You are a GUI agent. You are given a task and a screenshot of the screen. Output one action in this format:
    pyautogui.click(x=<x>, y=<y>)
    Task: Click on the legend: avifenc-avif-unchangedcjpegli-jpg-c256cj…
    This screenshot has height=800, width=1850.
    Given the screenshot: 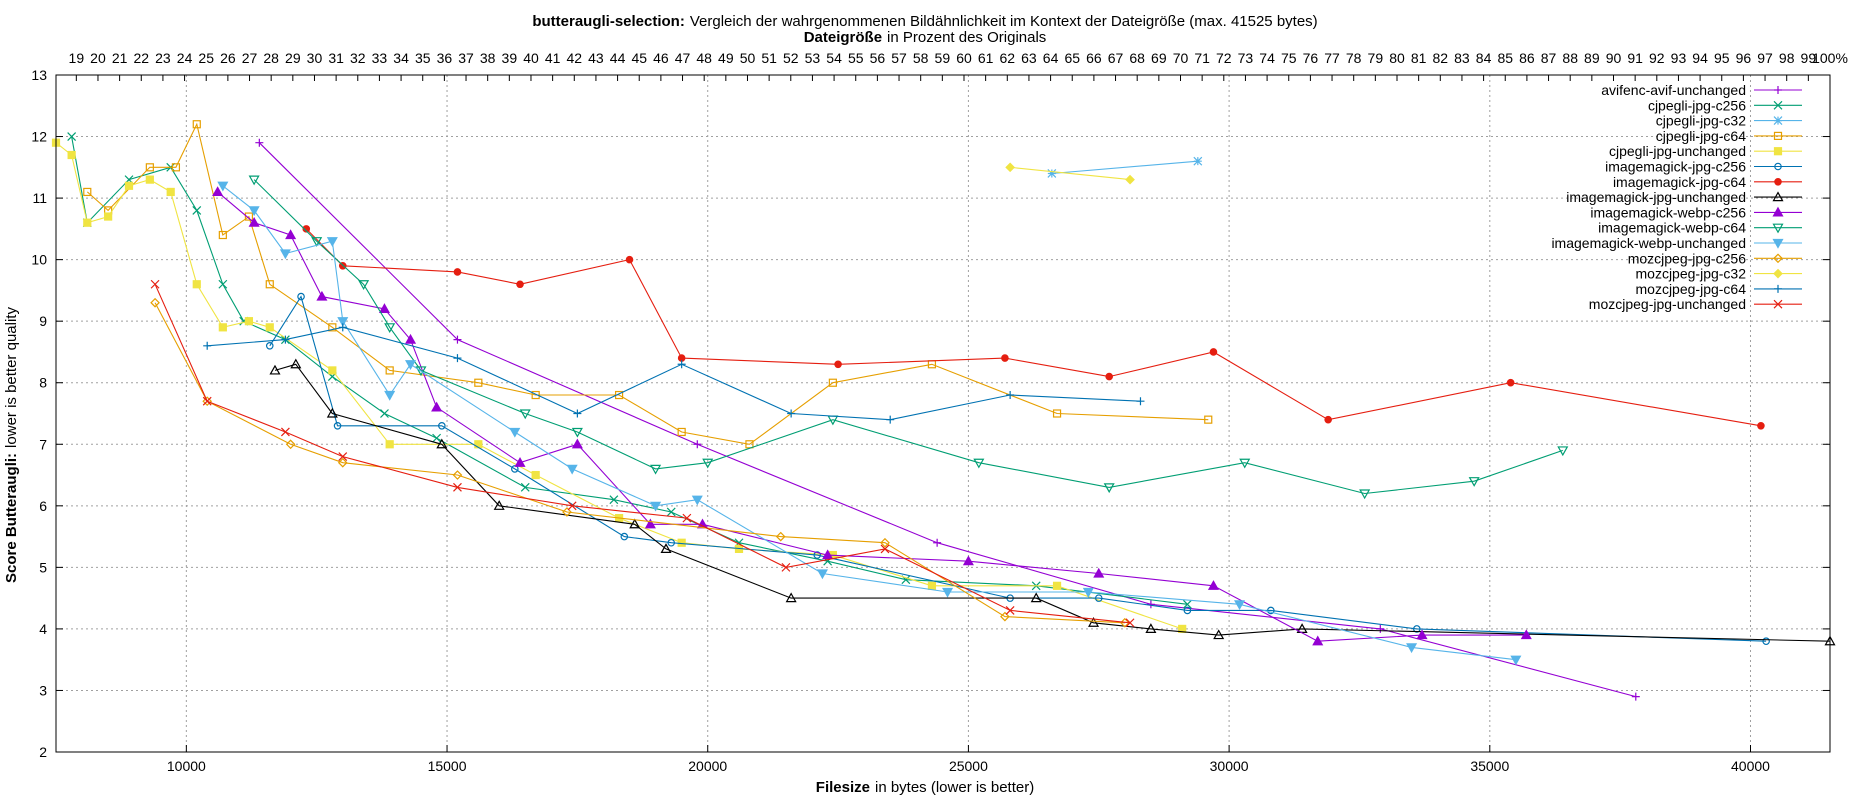 What is the action you would take?
    pyautogui.click(x=1676, y=197)
    